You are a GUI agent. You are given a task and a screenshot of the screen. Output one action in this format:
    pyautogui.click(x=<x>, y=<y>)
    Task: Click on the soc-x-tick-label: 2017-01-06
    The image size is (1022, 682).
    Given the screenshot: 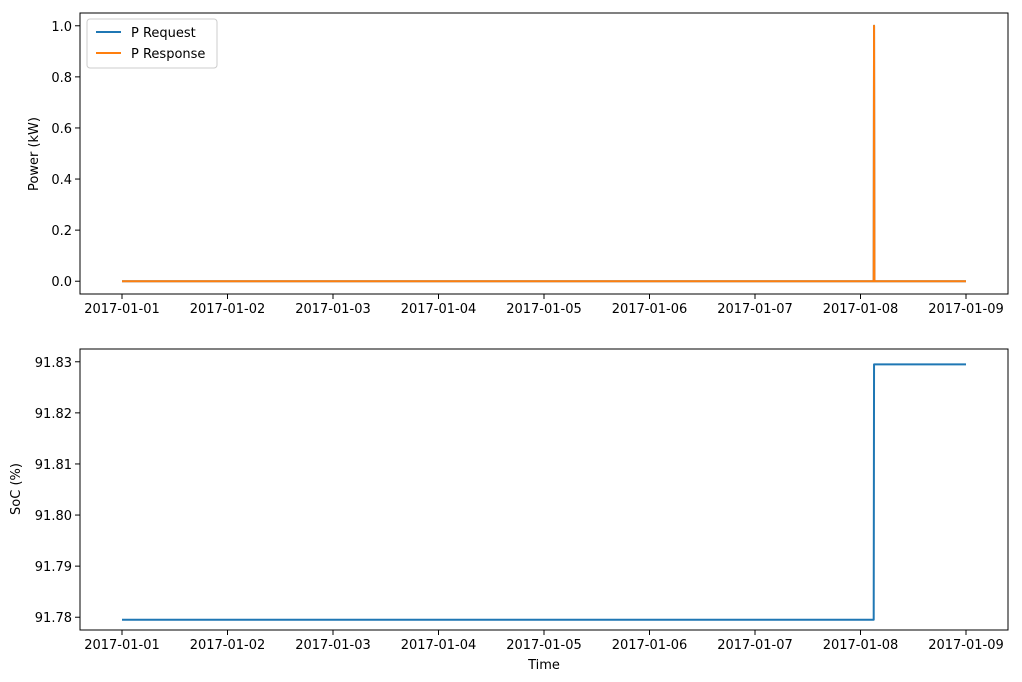 What is the action you would take?
    pyautogui.click(x=650, y=645)
    